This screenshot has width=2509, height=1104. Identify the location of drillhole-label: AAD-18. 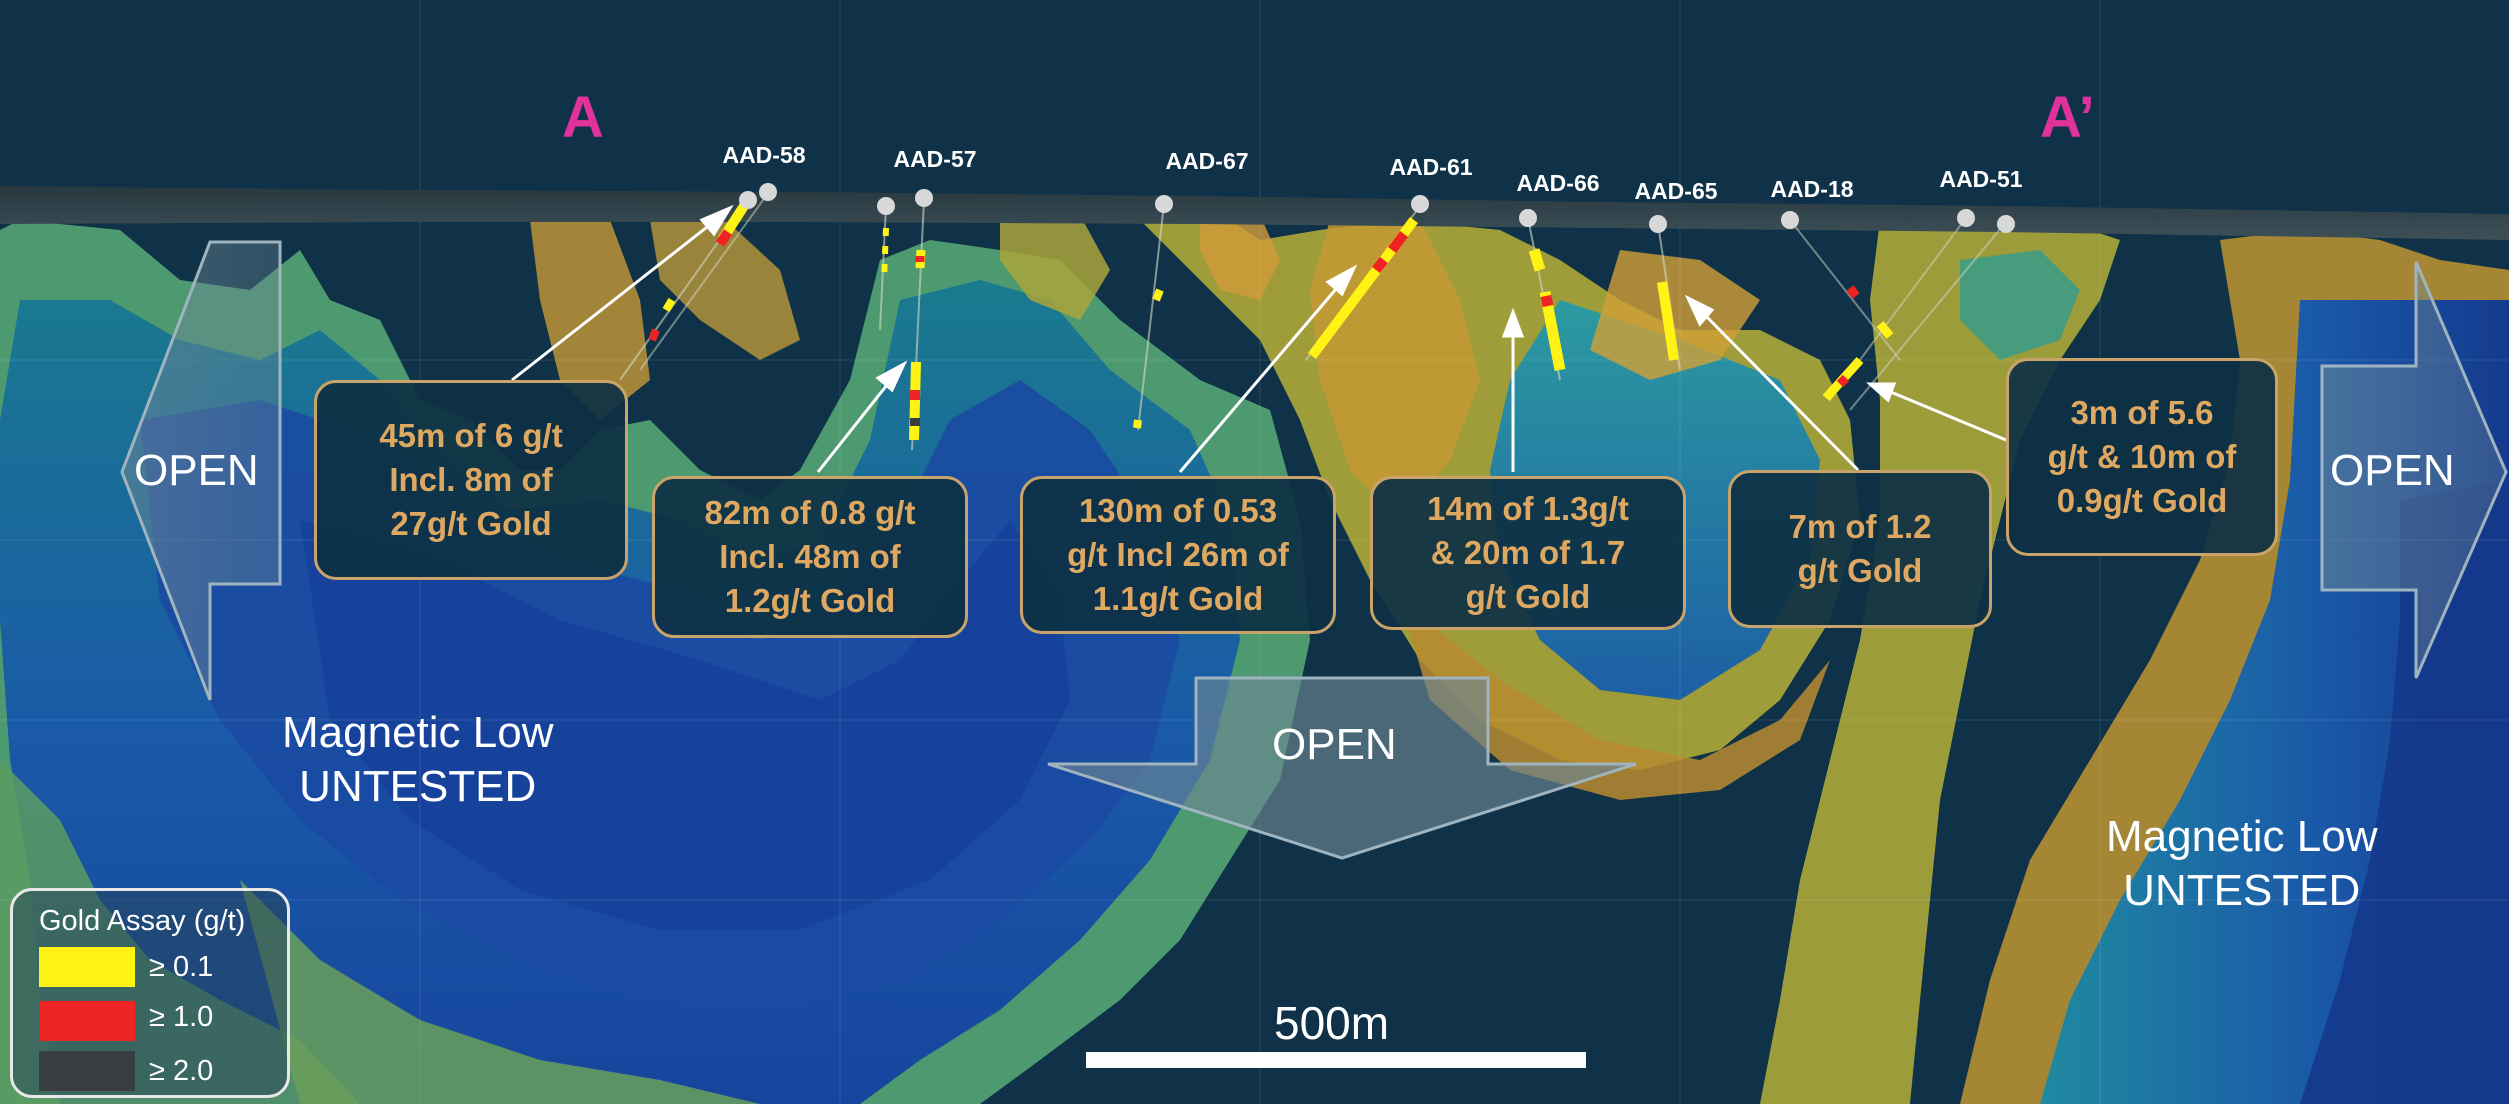
(1812, 189).